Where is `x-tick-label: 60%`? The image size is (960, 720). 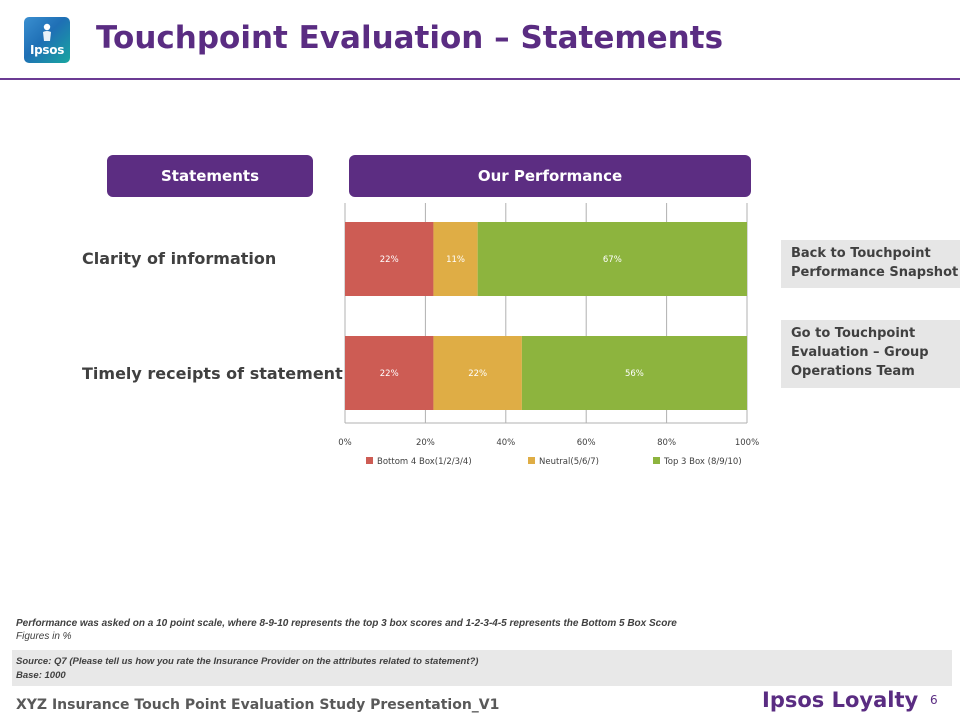 x-tick-label: 60% is located at coordinates (586, 443).